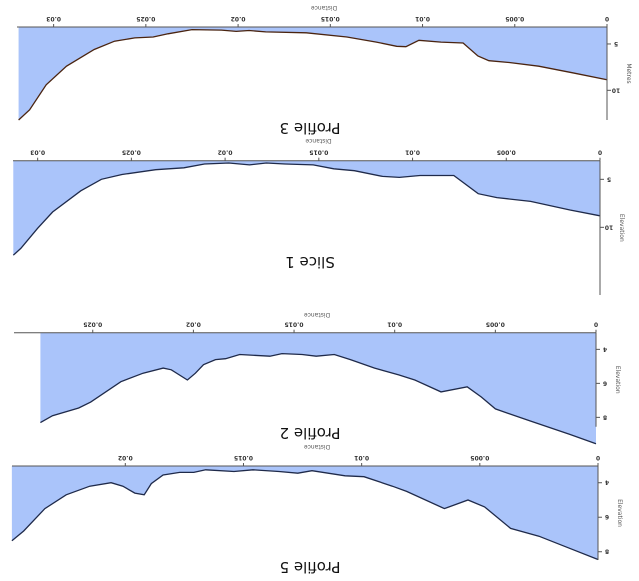  Describe the element at coordinates (628, 73) in the screenshot. I see `y-axis-label: Metres` at that location.